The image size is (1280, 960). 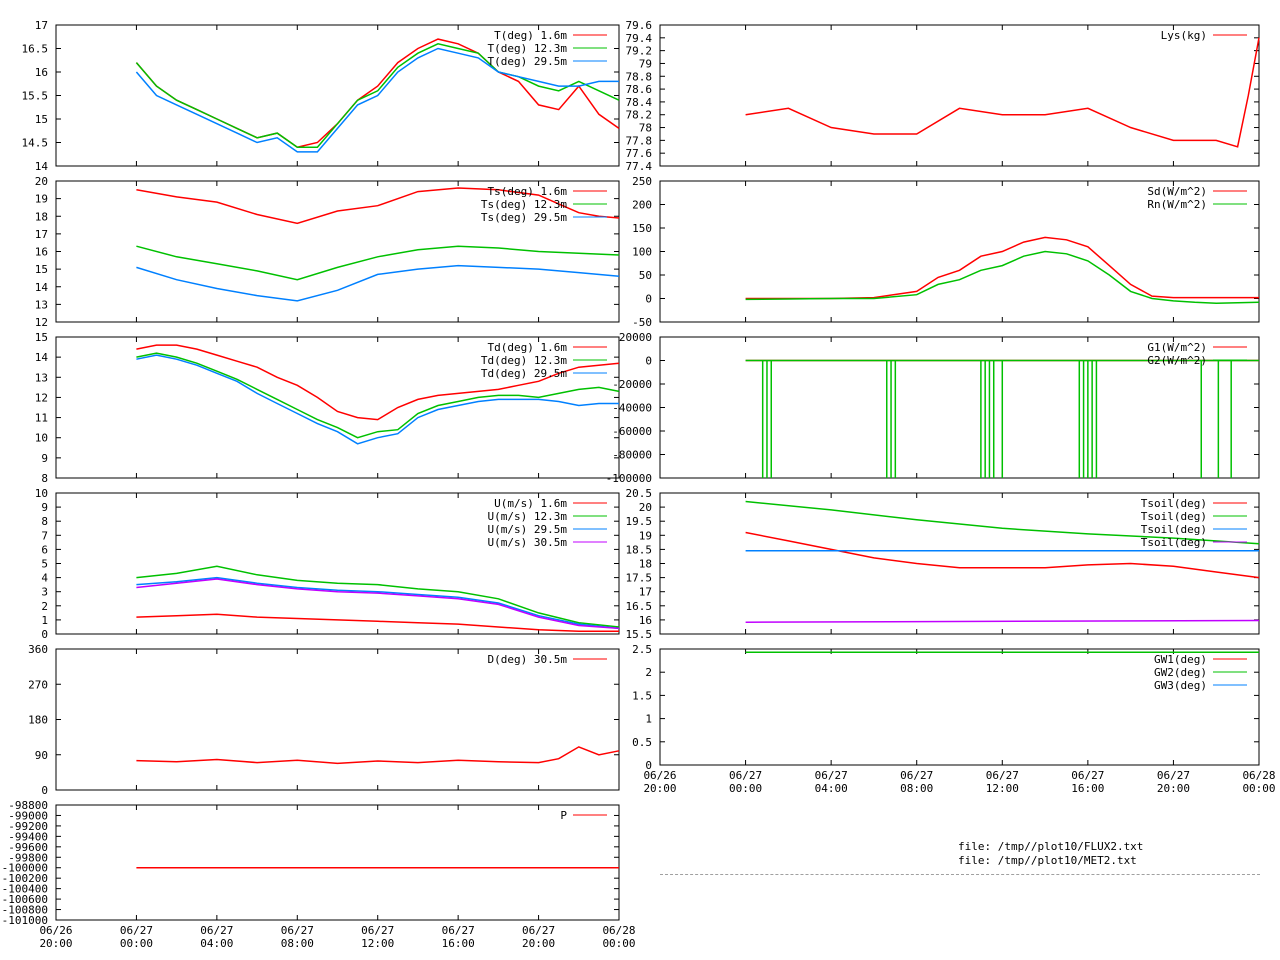 What do you see at coordinates (528, 542) in the screenshot?
I see `legend-label: U(m/s) 30.5m` at bounding box center [528, 542].